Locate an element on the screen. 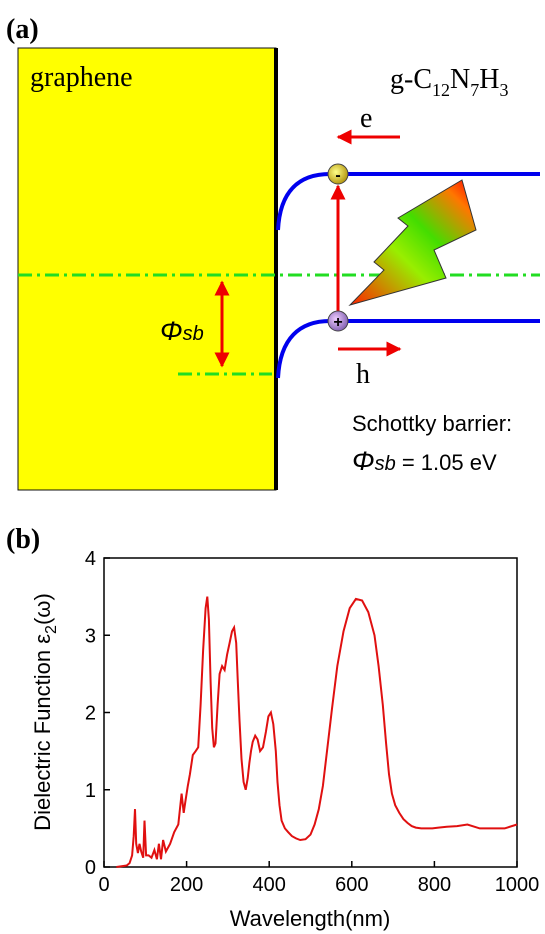  schottky-value: Φsb = 1.05 eV is located at coordinates (424, 461).